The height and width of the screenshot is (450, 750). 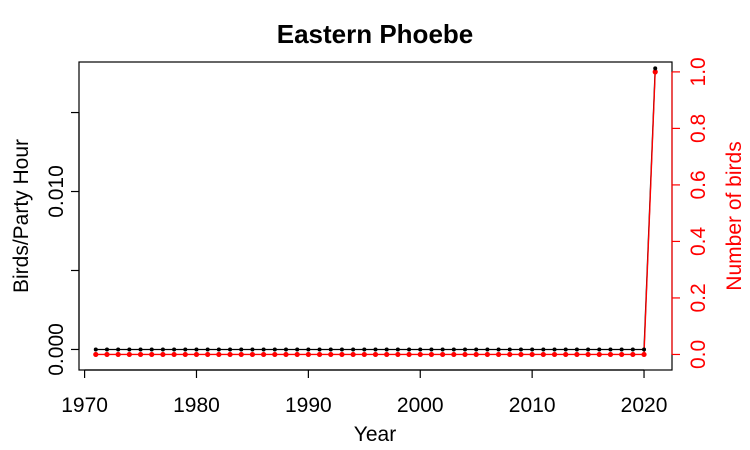 I want to click on y-right-tick-label: 0.6, so click(x=698, y=184).